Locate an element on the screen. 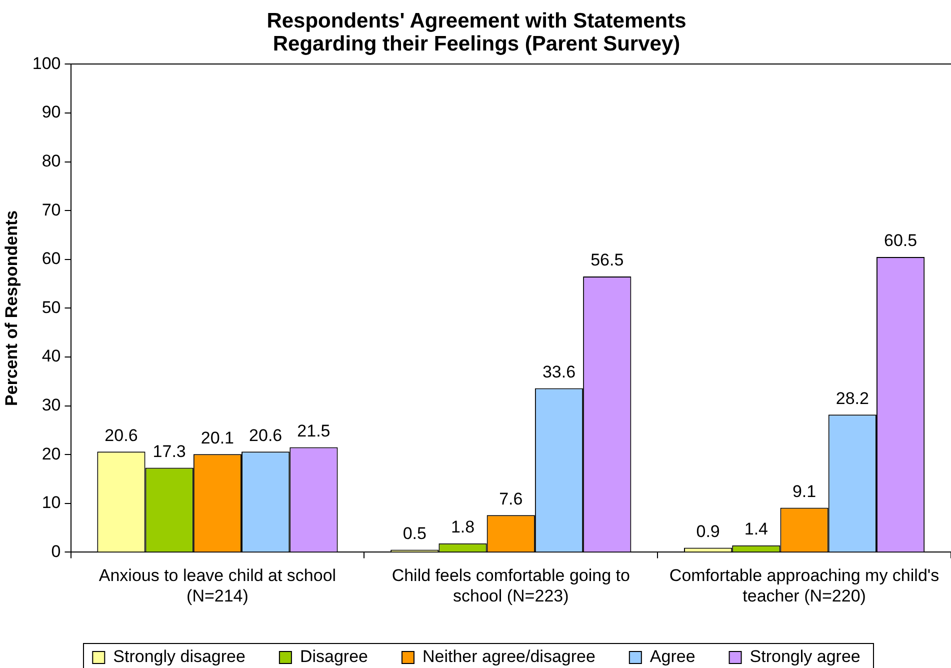 The width and height of the screenshot is (951, 668). data-label: 0.5 is located at coordinates (414, 533).